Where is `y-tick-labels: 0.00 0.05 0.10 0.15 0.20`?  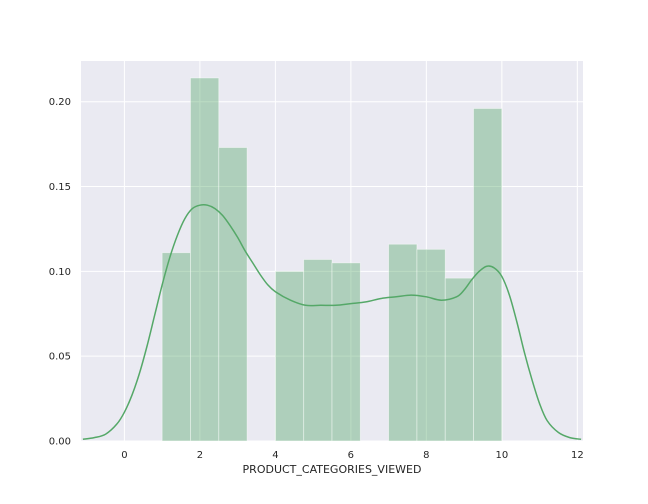 y-tick-labels: 0.00 0.05 0.10 0.15 0.20 is located at coordinates (60, 272).